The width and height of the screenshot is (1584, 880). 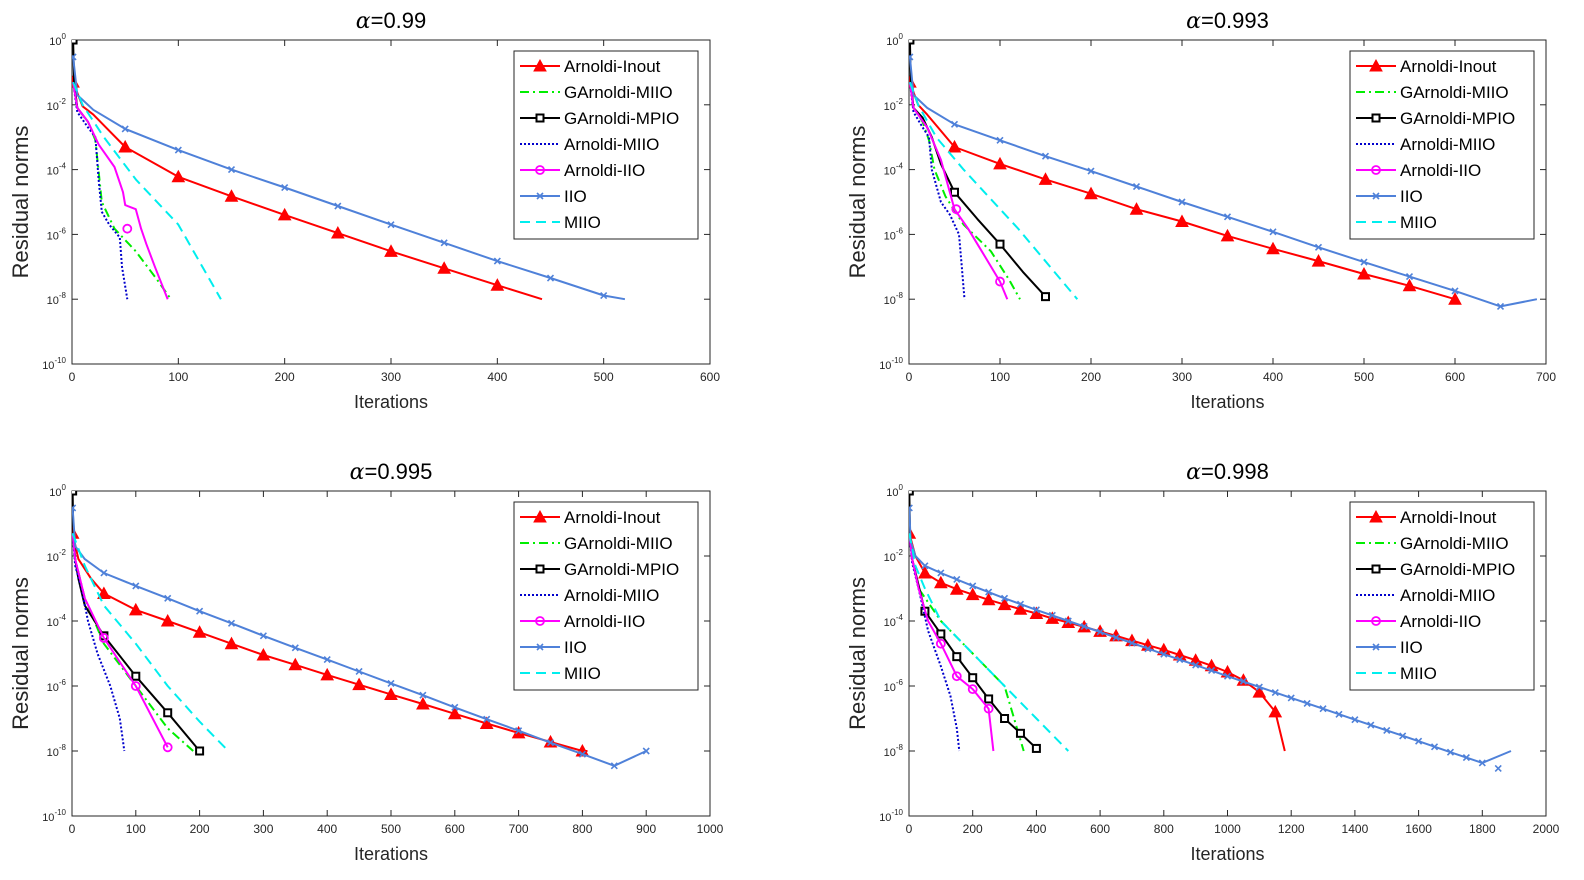 I want to click on legend-label-garnoldi-miio: GArnoldi-MIIO, so click(x=618, y=92).